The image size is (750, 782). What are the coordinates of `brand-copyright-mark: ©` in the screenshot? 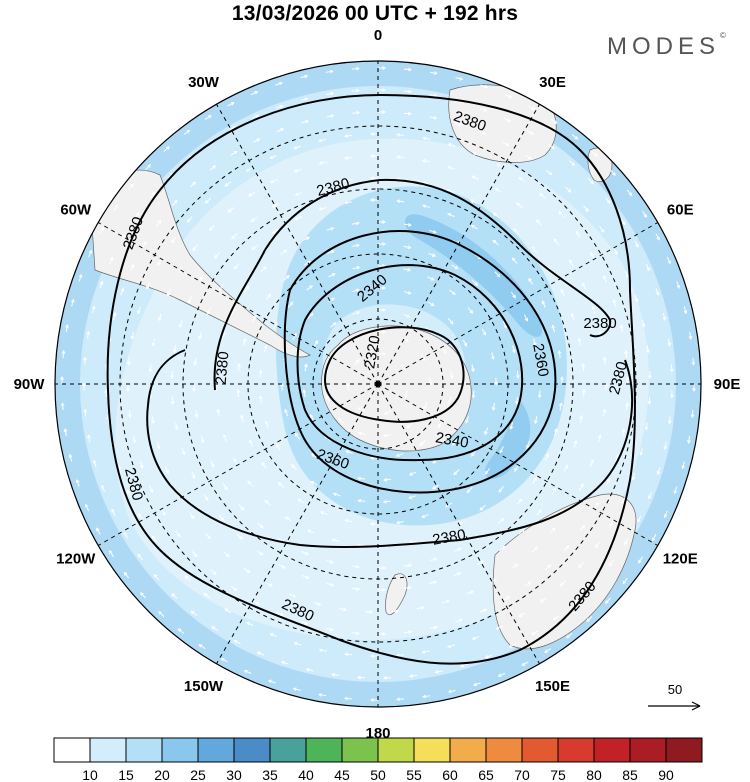 It's located at (723, 35).